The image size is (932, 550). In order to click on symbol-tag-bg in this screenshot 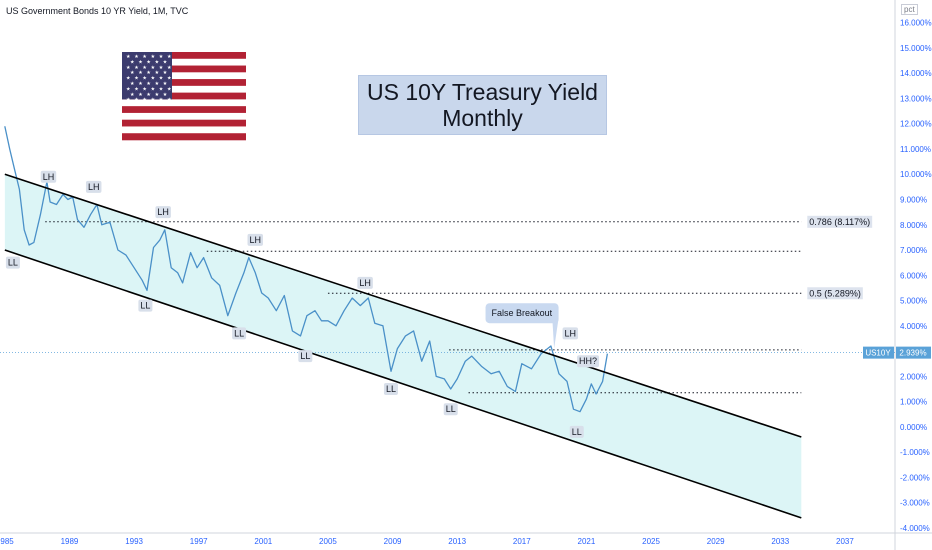, I will do `click(878, 352)`.